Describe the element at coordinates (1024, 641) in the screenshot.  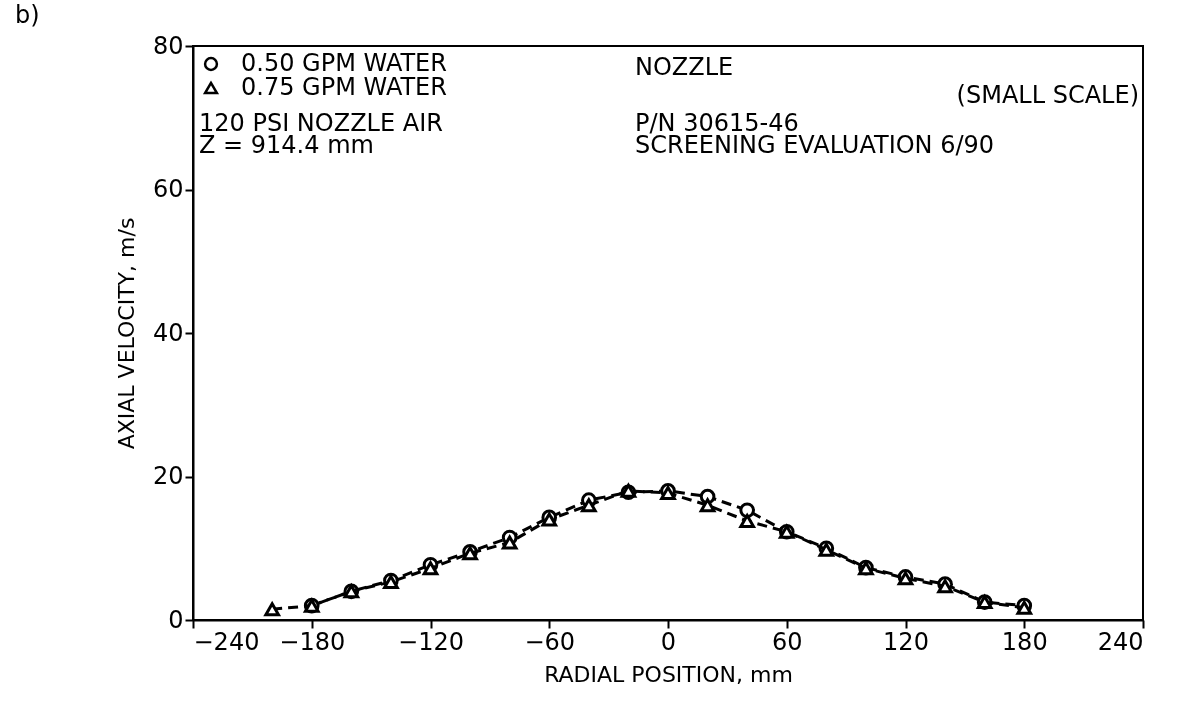
I see `x-tick-label: 180` at that location.